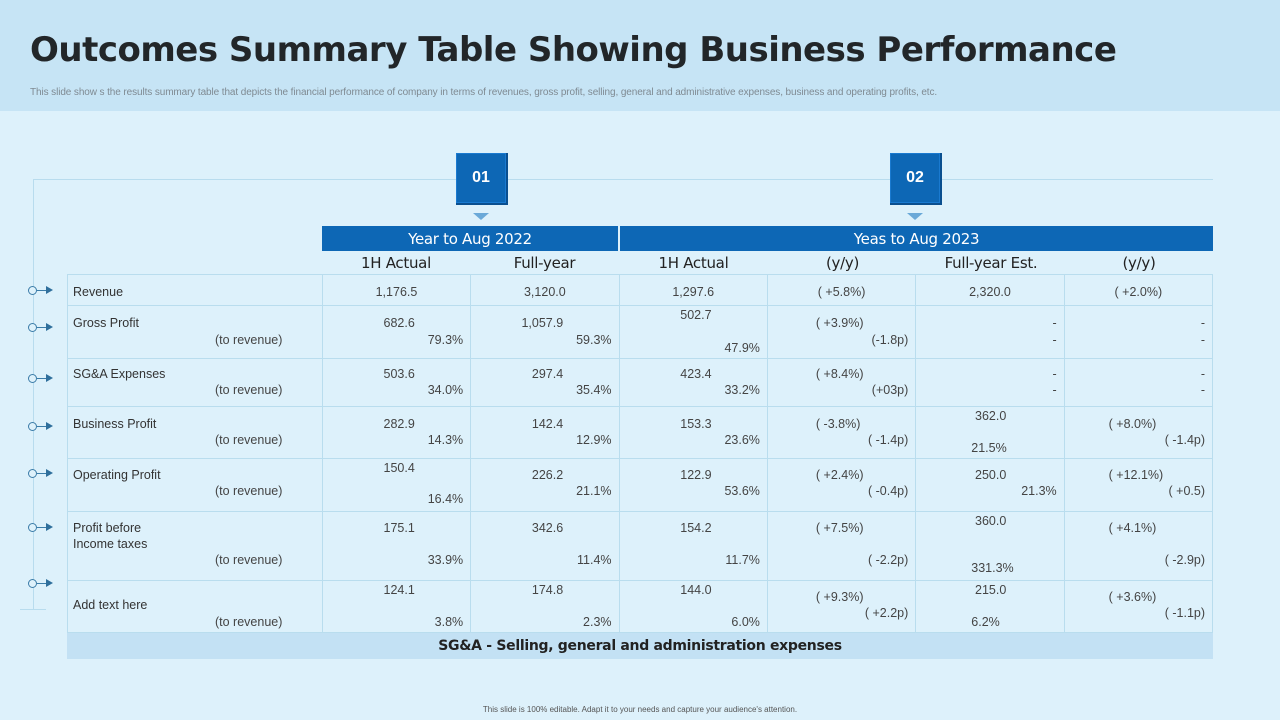 The height and width of the screenshot is (720, 1280). What do you see at coordinates (991, 475) in the screenshot?
I see `value-main: 250.0` at bounding box center [991, 475].